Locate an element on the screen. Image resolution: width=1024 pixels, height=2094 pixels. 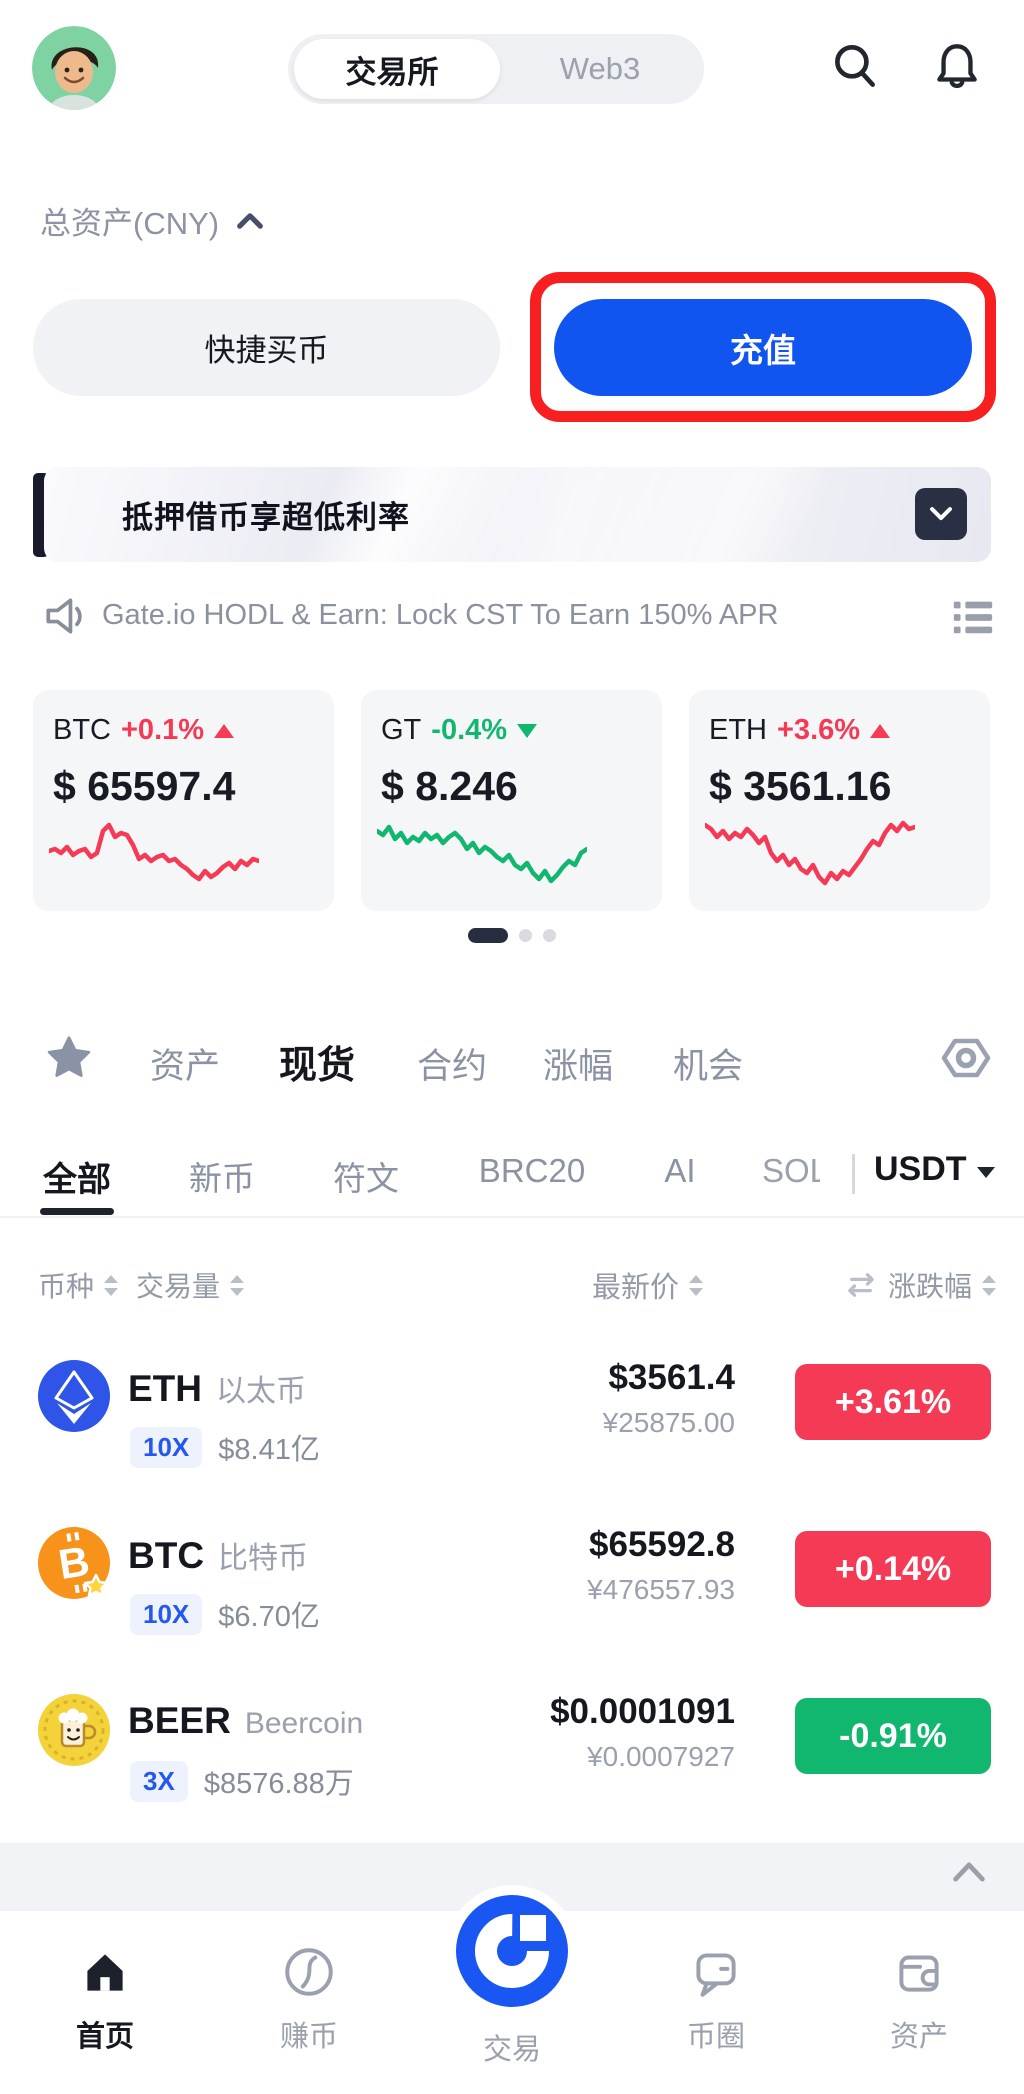
active-tab-underline is located at coordinates (77, 1211).